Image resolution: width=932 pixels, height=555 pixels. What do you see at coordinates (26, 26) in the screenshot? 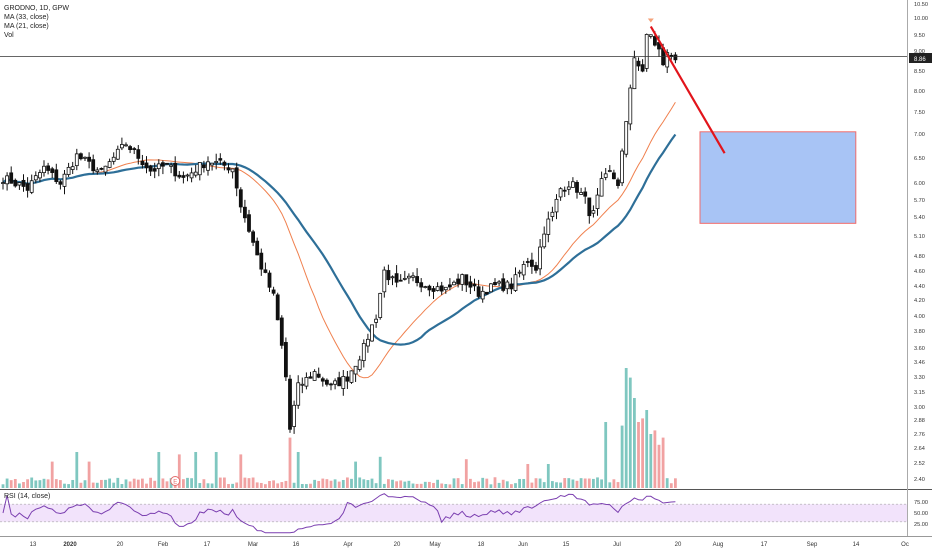
I see `legend-ma21: MA (21, close)` at bounding box center [26, 26].